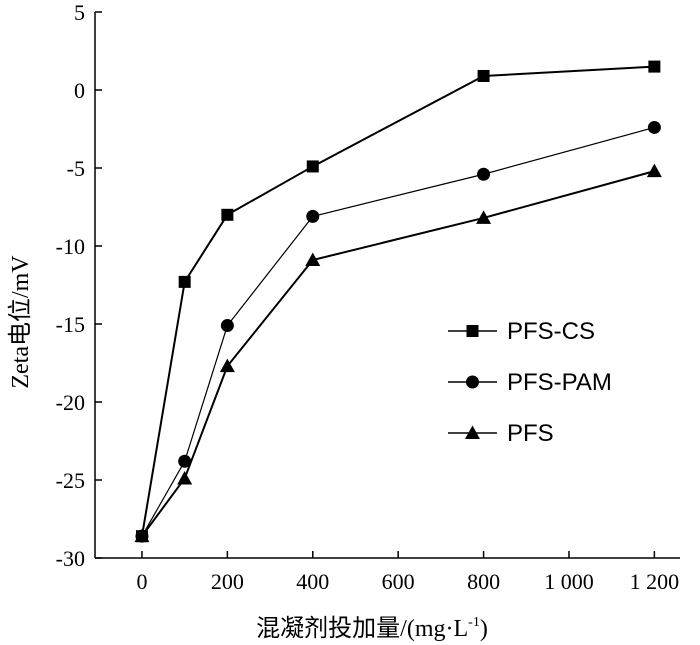 The height and width of the screenshot is (645, 700). Describe the element at coordinates (569, 581) in the screenshot. I see `x-tick-label: 1 000` at that location.